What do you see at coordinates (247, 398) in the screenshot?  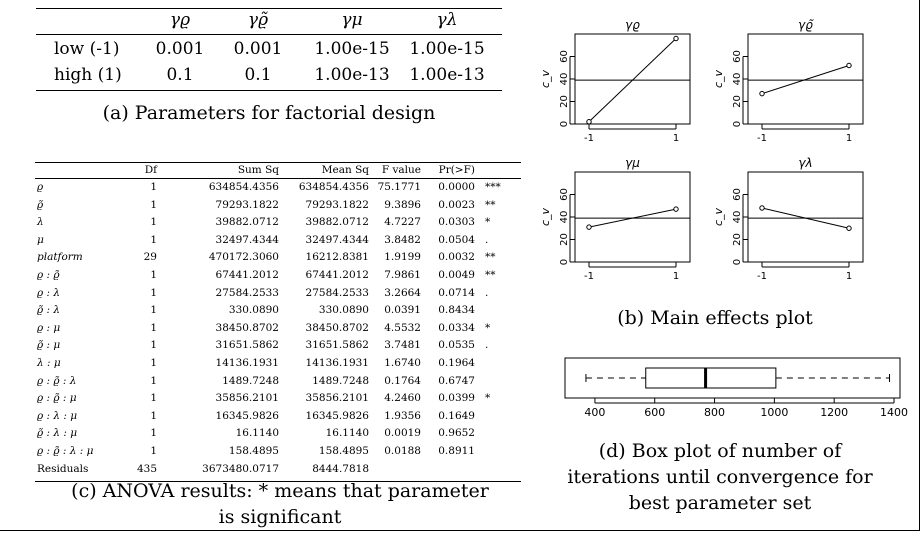 I see `anova-cell-sumsq: 35856.2101` at bounding box center [247, 398].